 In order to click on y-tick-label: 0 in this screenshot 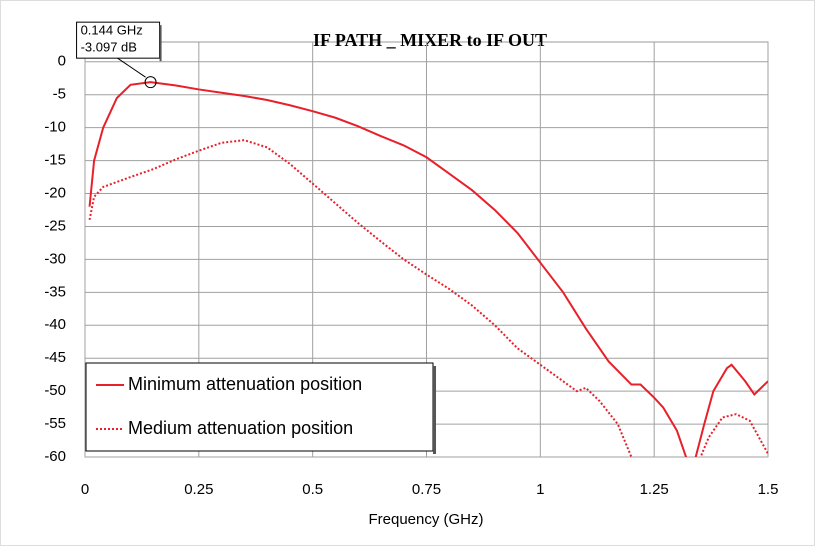, I will do `click(62, 61)`.